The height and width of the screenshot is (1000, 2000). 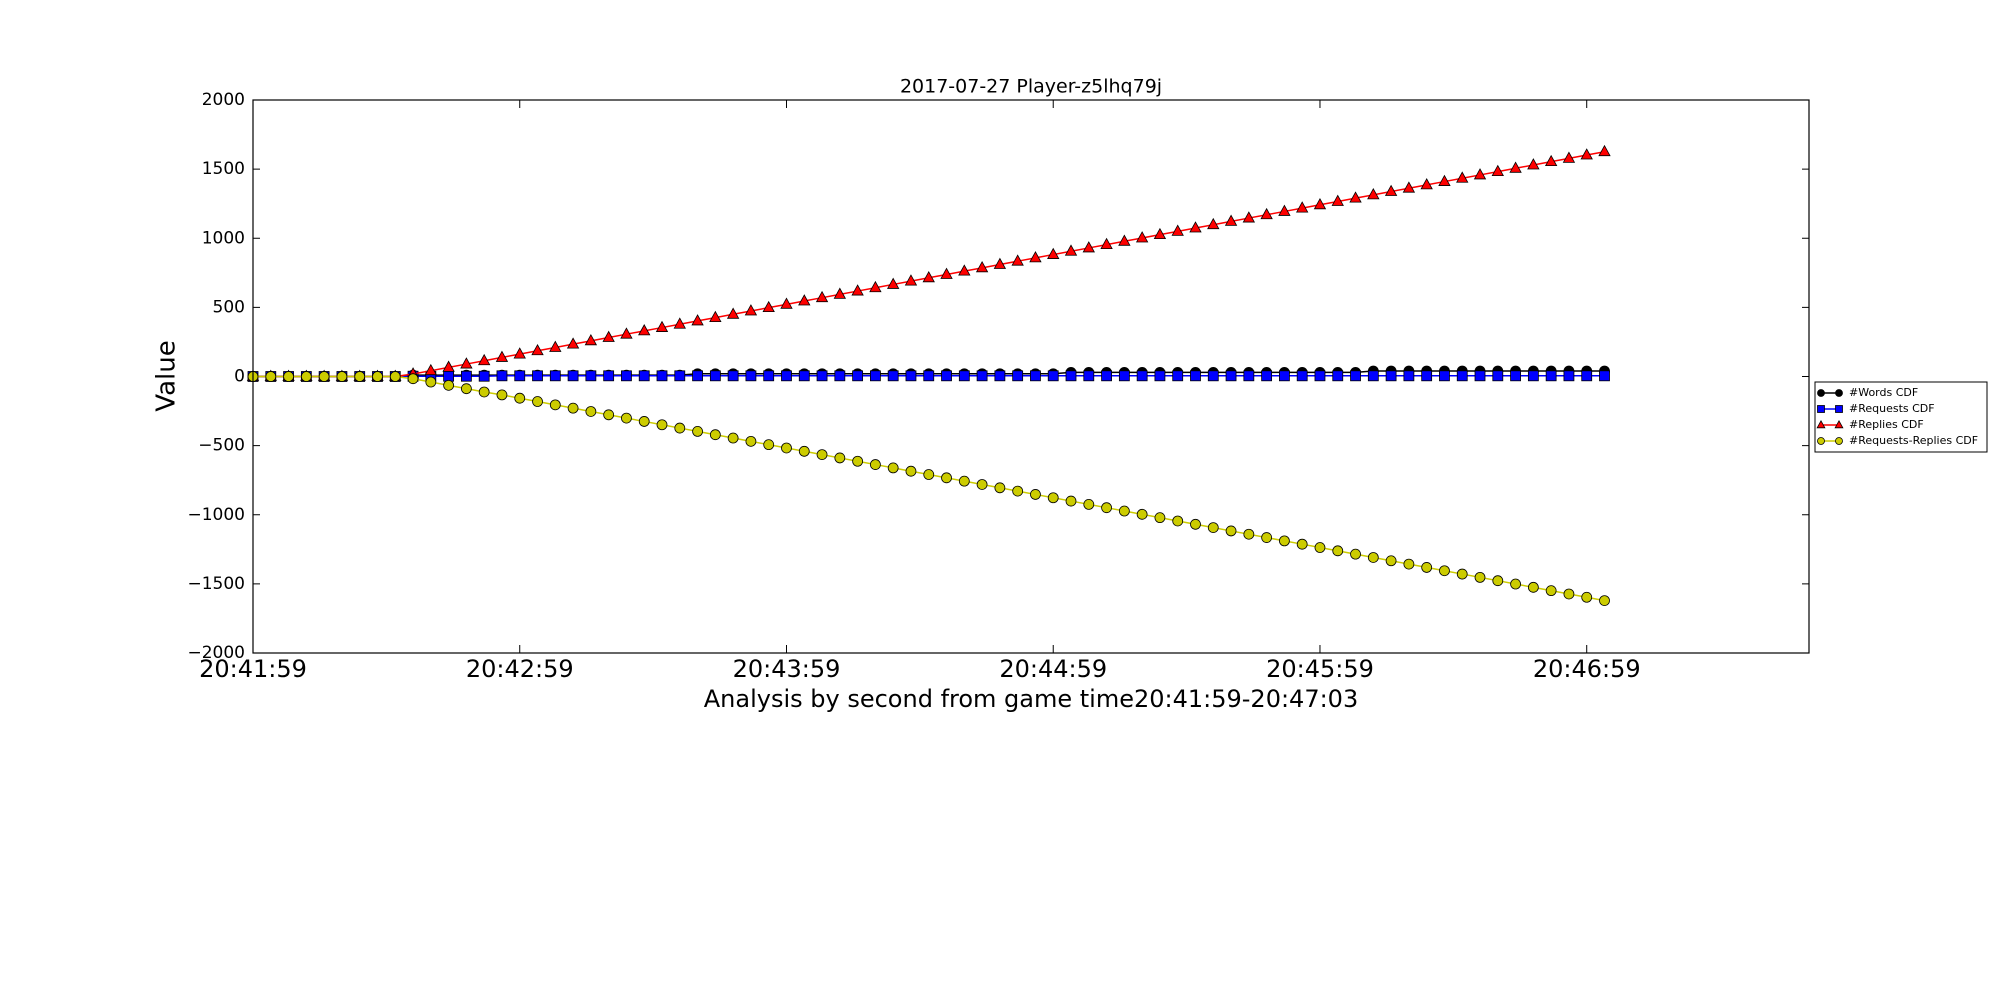 I want to click on legend-label: #Words CDF, so click(x=1883, y=392).